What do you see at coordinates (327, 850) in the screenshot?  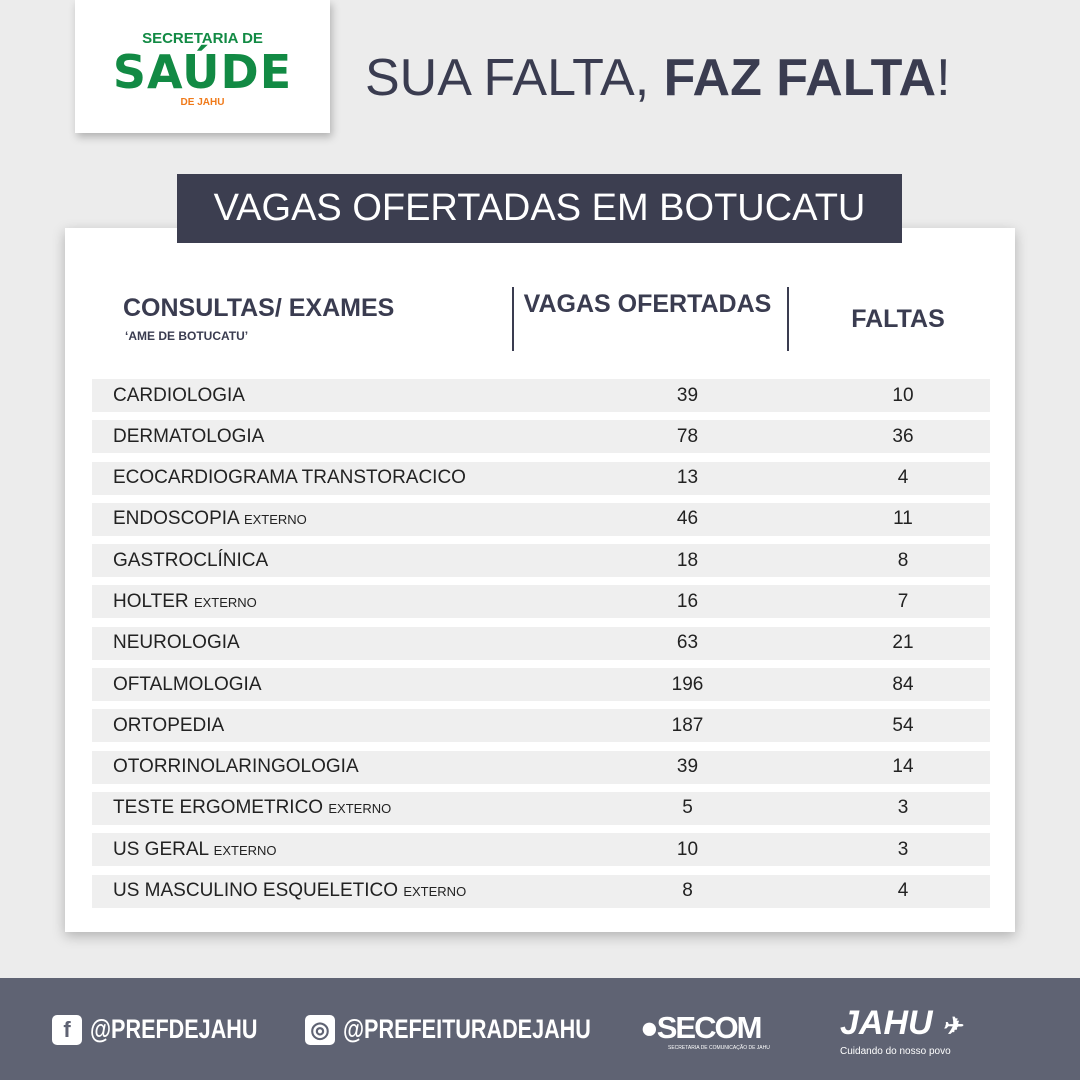 I see `row-name: US GERAL EXTERNO` at bounding box center [327, 850].